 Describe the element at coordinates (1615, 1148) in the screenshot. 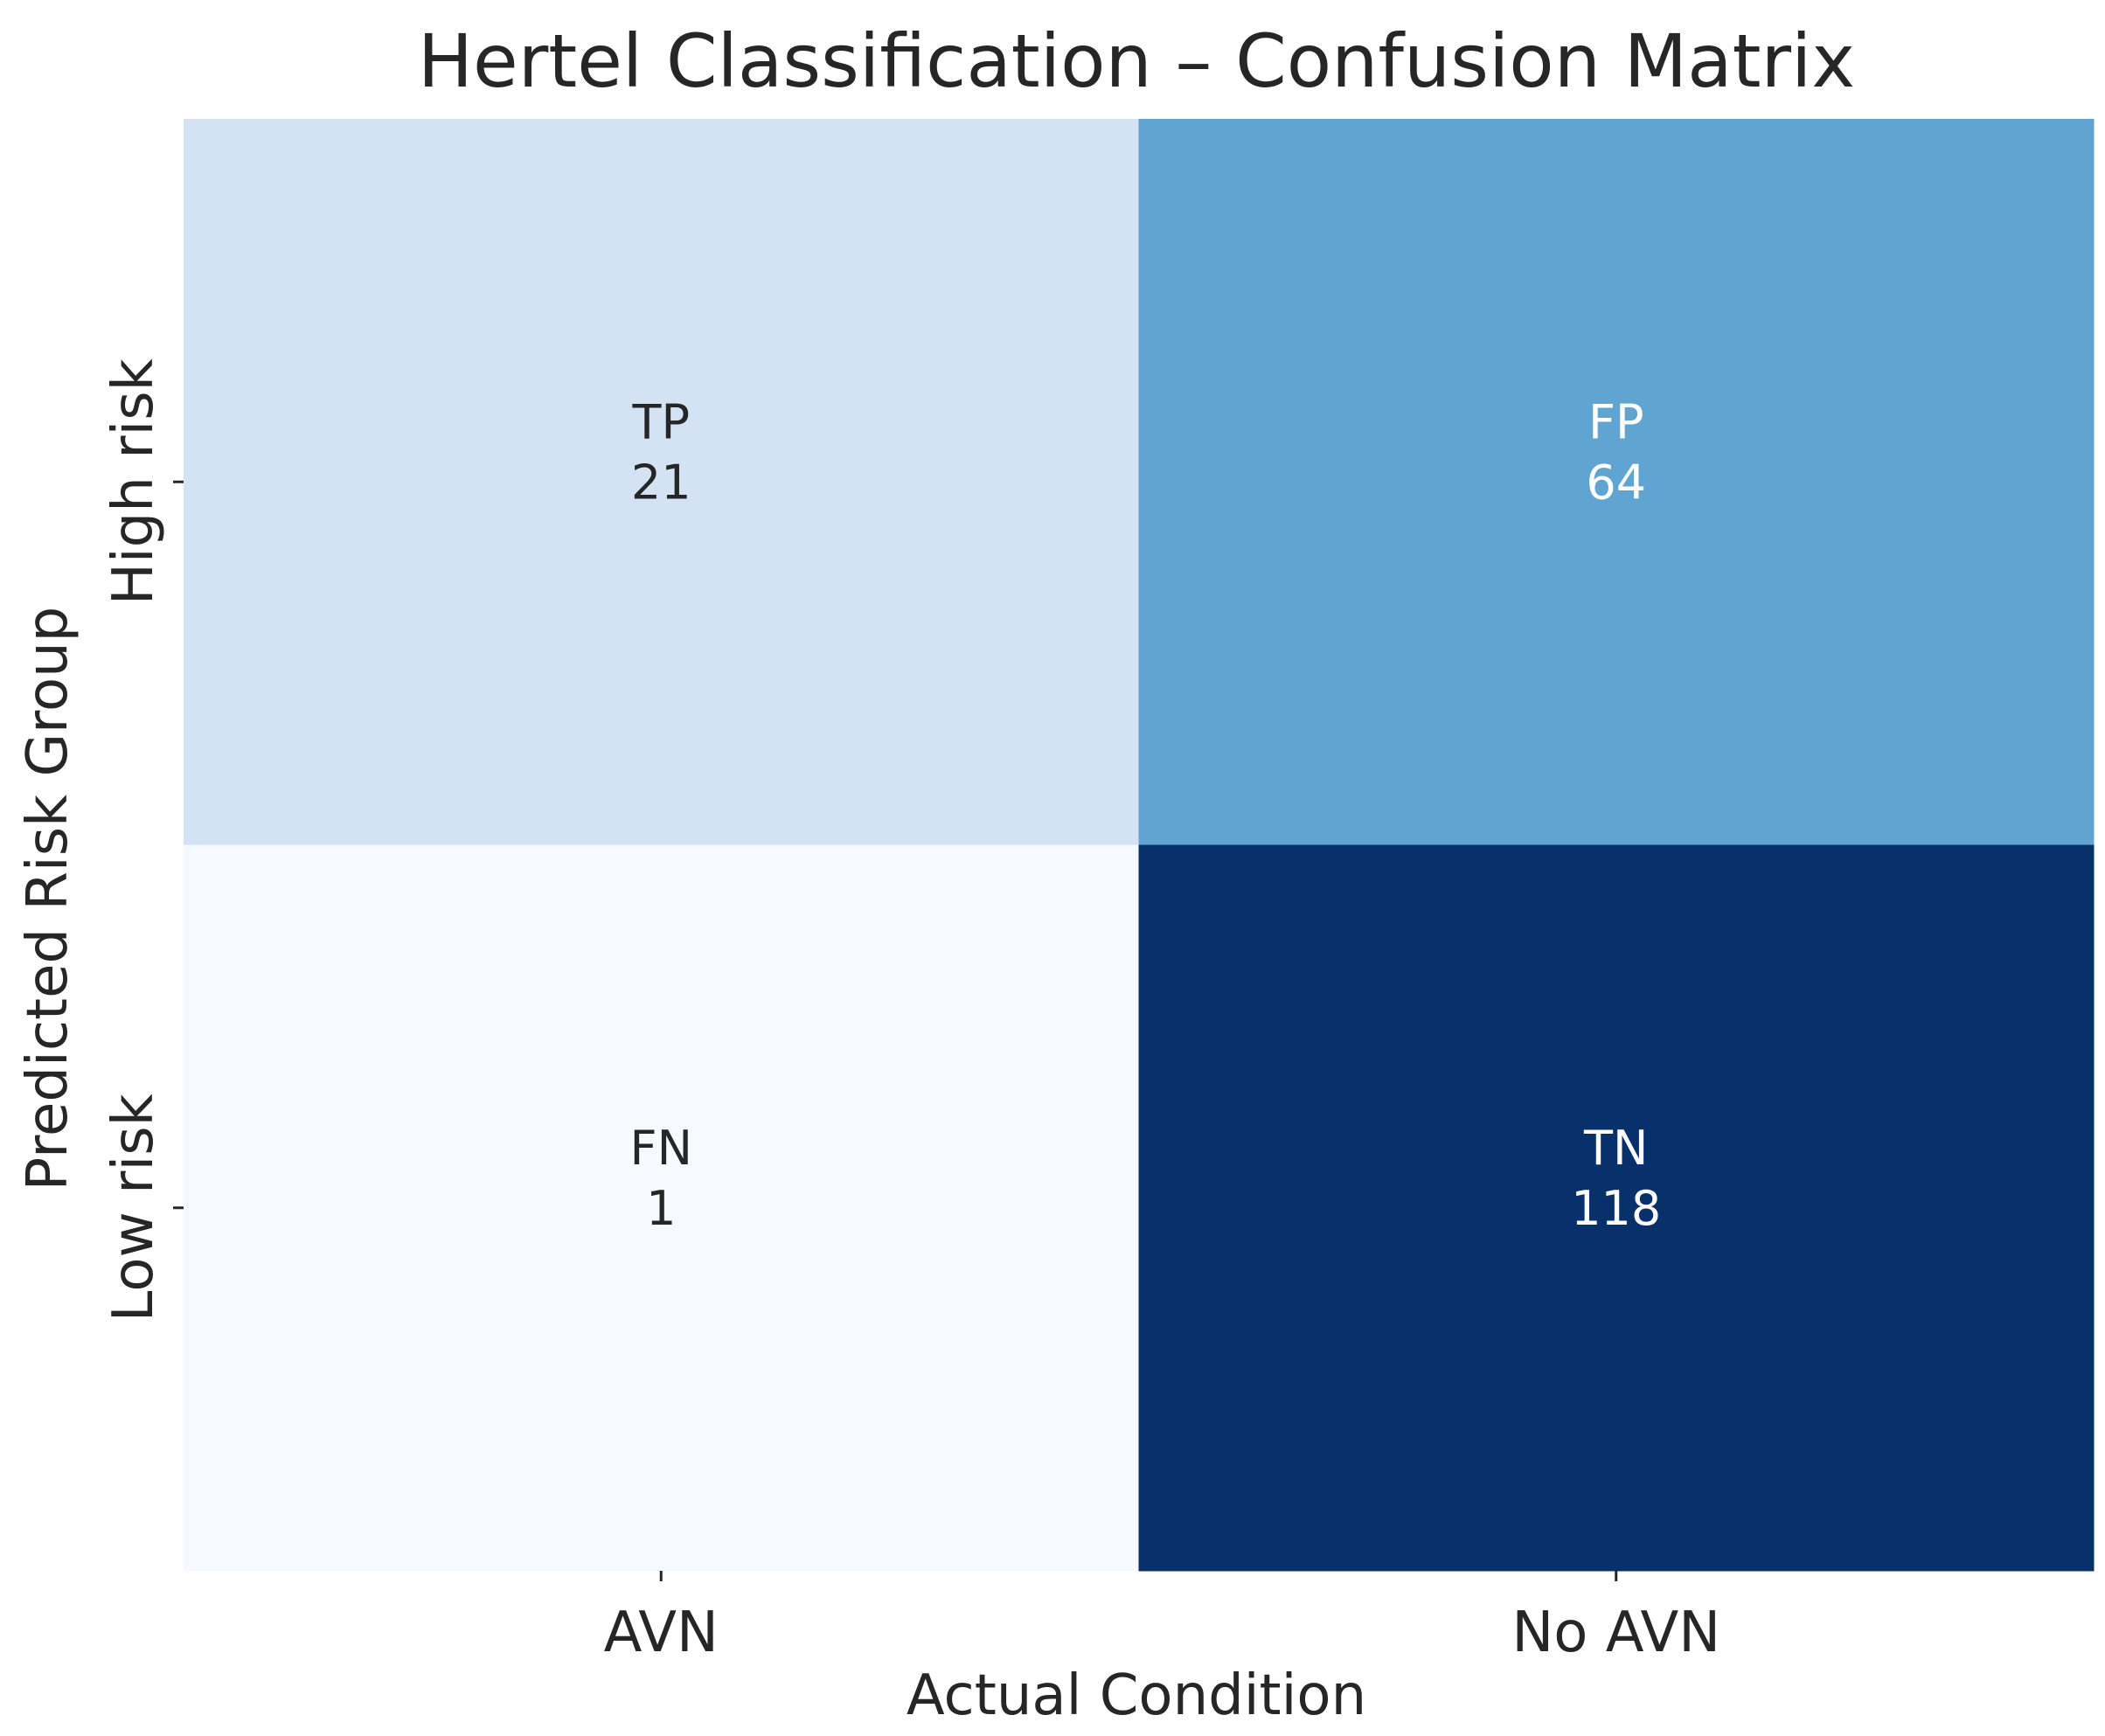

I see `cell-label-tn: TN` at that location.